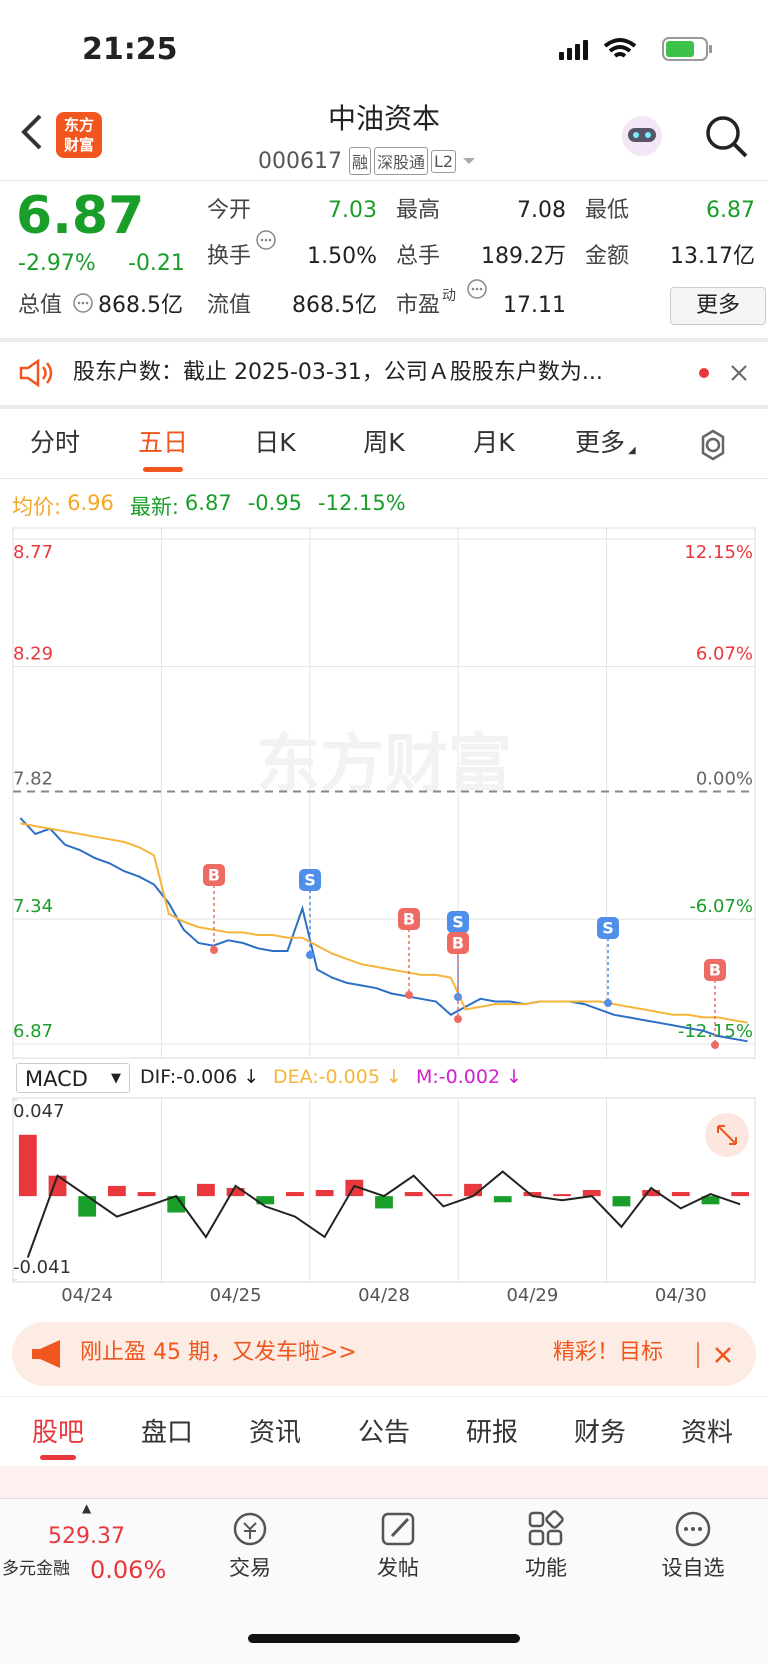 Image resolution: width=768 pixels, height=1664 pixels. Describe the element at coordinates (607, 210) in the screenshot. I see `field-label: 最低` at that location.